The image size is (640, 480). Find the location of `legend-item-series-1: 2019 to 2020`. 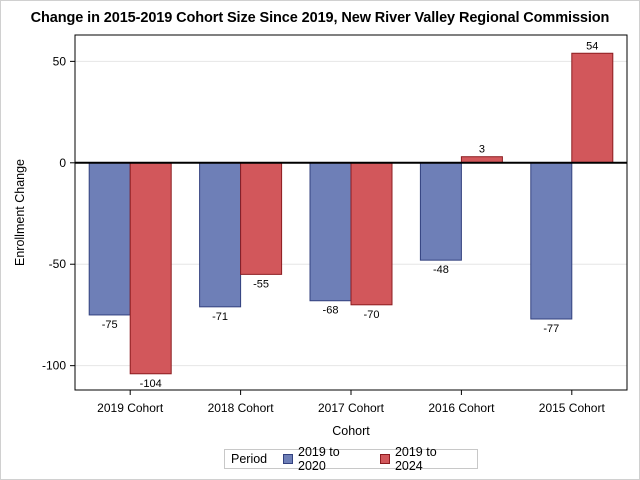

legend-item-series-1: 2019 to 2020 is located at coordinates (326, 459).